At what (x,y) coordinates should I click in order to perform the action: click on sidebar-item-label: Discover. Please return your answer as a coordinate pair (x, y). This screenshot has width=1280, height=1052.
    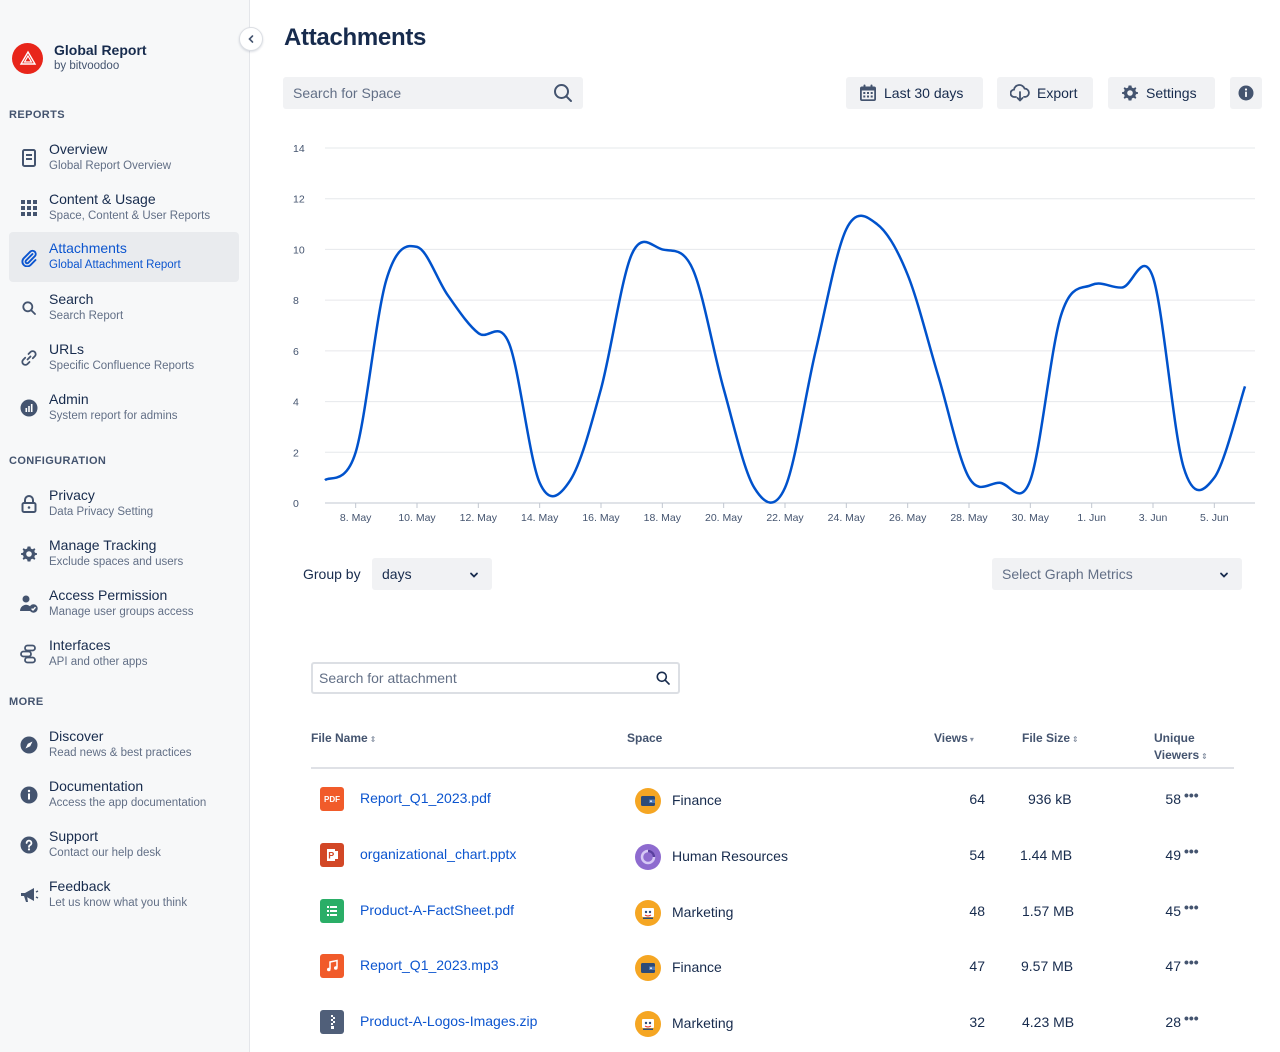
    Looking at the image, I should click on (76, 736).